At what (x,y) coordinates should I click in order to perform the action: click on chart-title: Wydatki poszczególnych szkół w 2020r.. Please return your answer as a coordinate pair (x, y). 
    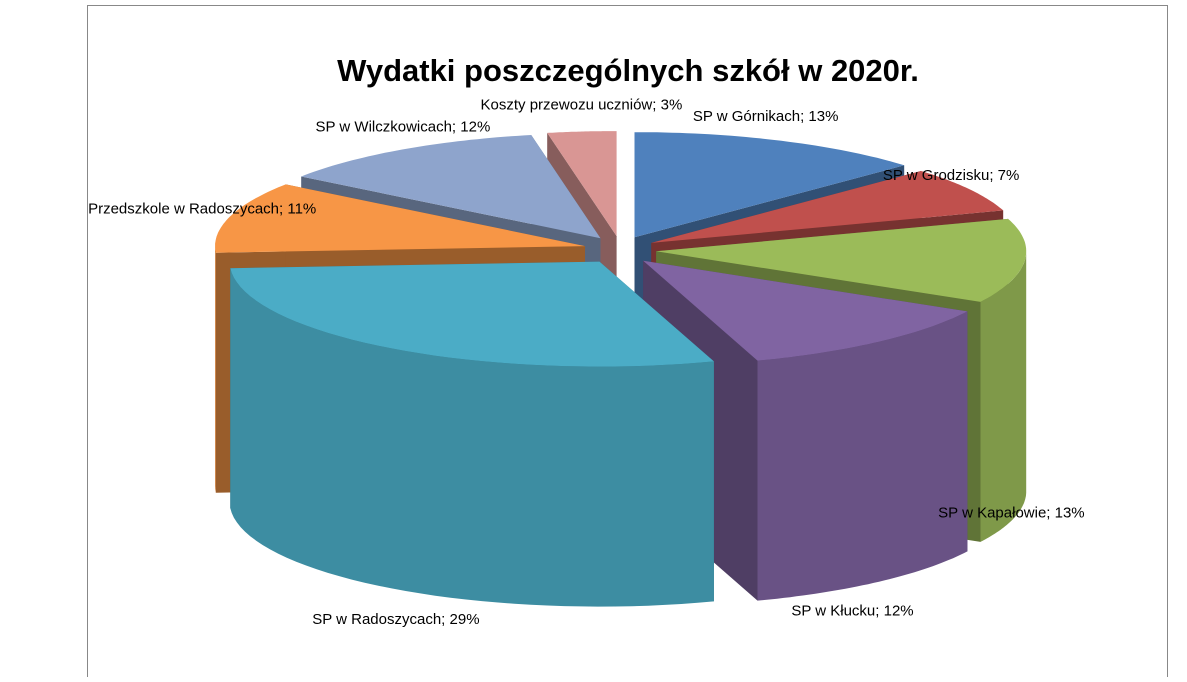
    Looking at the image, I should click on (628, 70).